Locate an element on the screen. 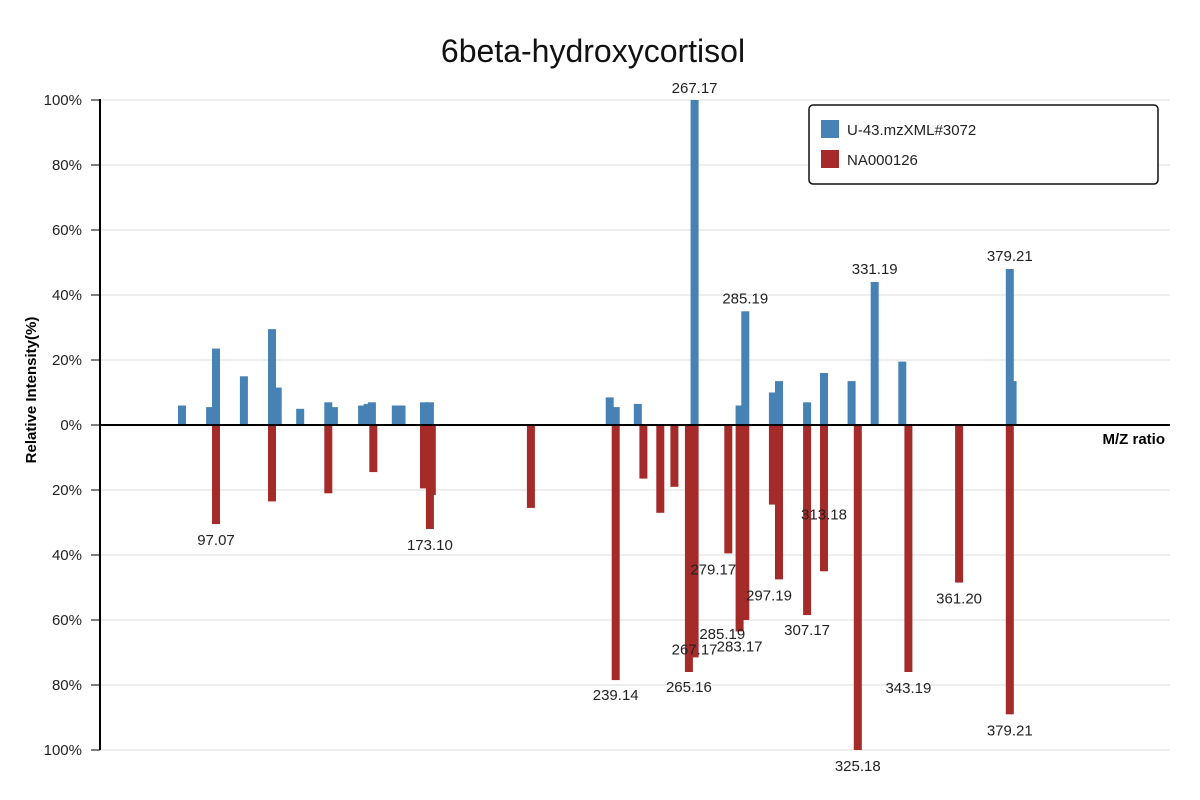 Image resolution: width=1200 pixels, height=800 pixels. y-axis-label: Relative Intensity(%) is located at coordinates (31, 390).